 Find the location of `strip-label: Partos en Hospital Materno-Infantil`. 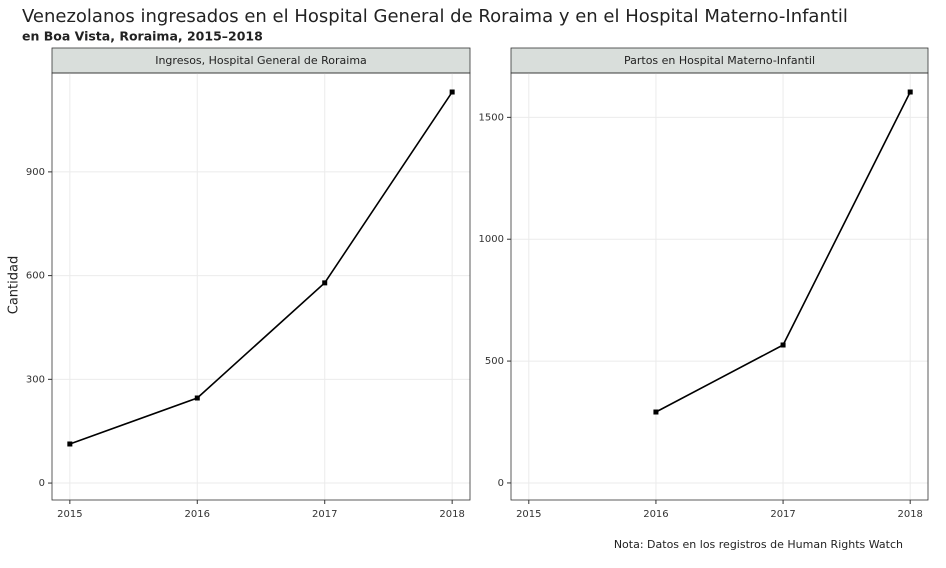

strip-label: Partos en Hospital Materno-Infantil is located at coordinates (719, 60).